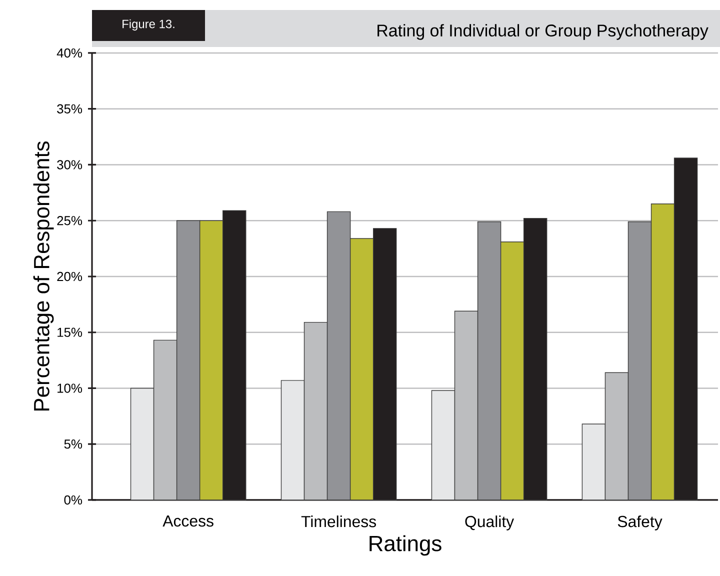 The height and width of the screenshot is (576, 720). Describe the element at coordinates (188, 521) in the screenshot. I see `x-tick-label: Access` at that location.